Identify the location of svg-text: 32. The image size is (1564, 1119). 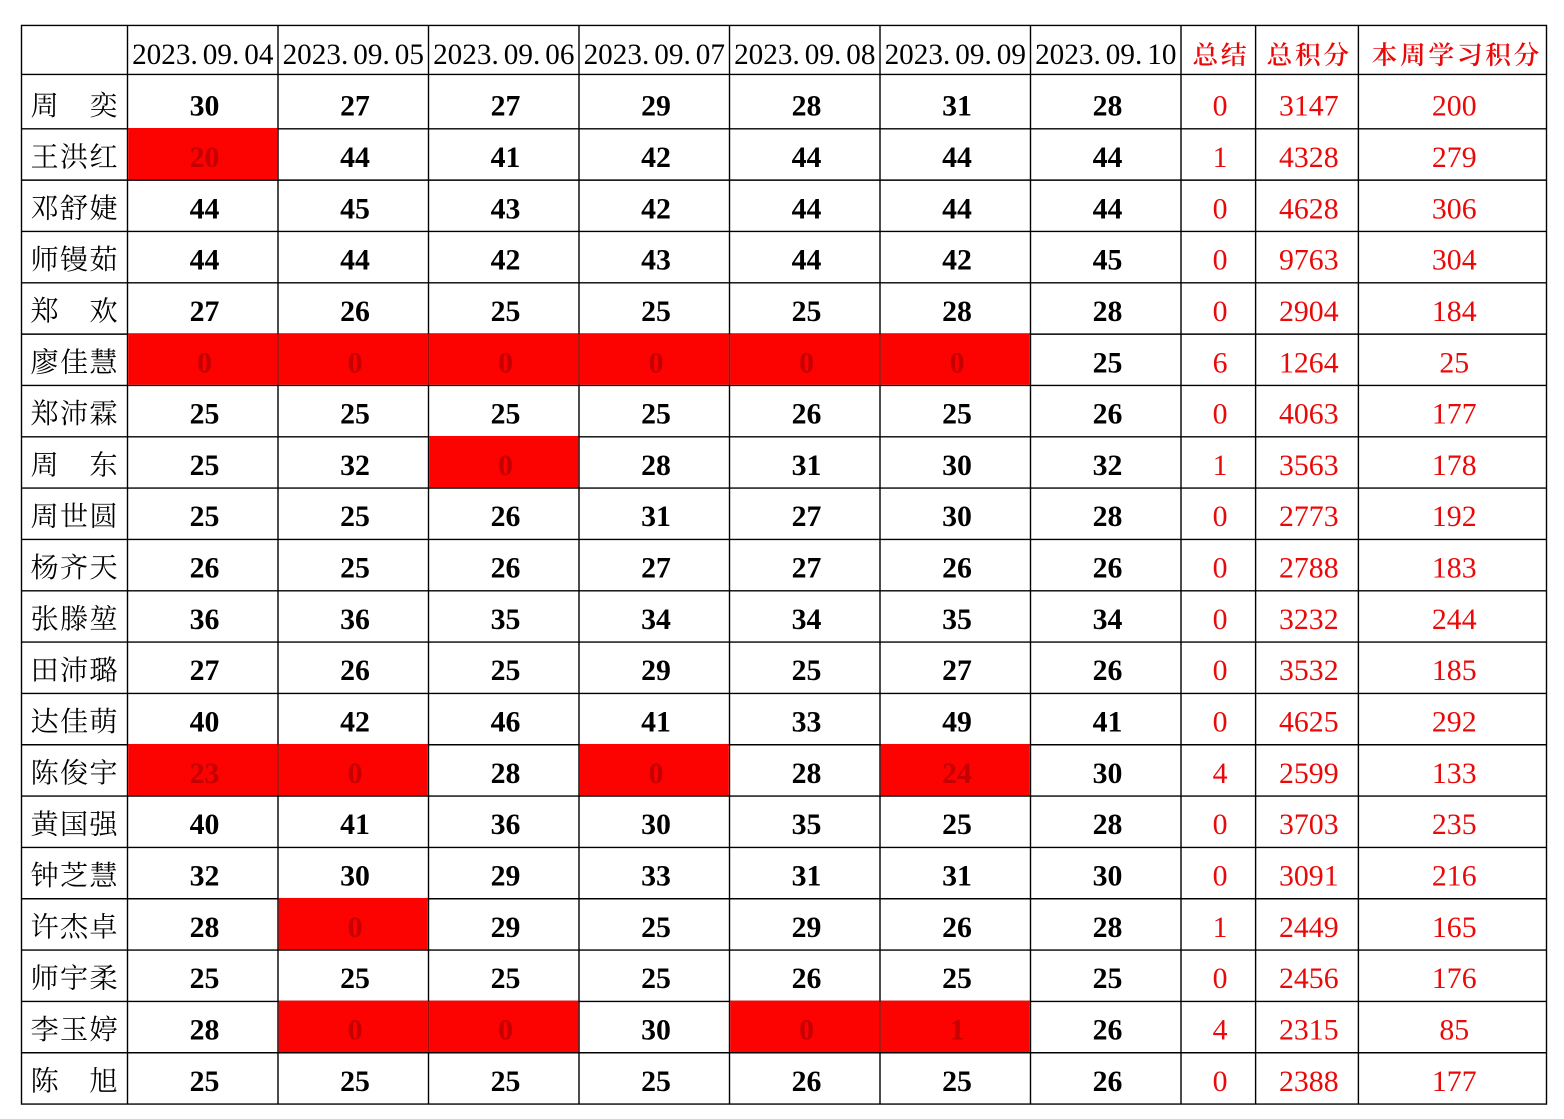
(1108, 465).